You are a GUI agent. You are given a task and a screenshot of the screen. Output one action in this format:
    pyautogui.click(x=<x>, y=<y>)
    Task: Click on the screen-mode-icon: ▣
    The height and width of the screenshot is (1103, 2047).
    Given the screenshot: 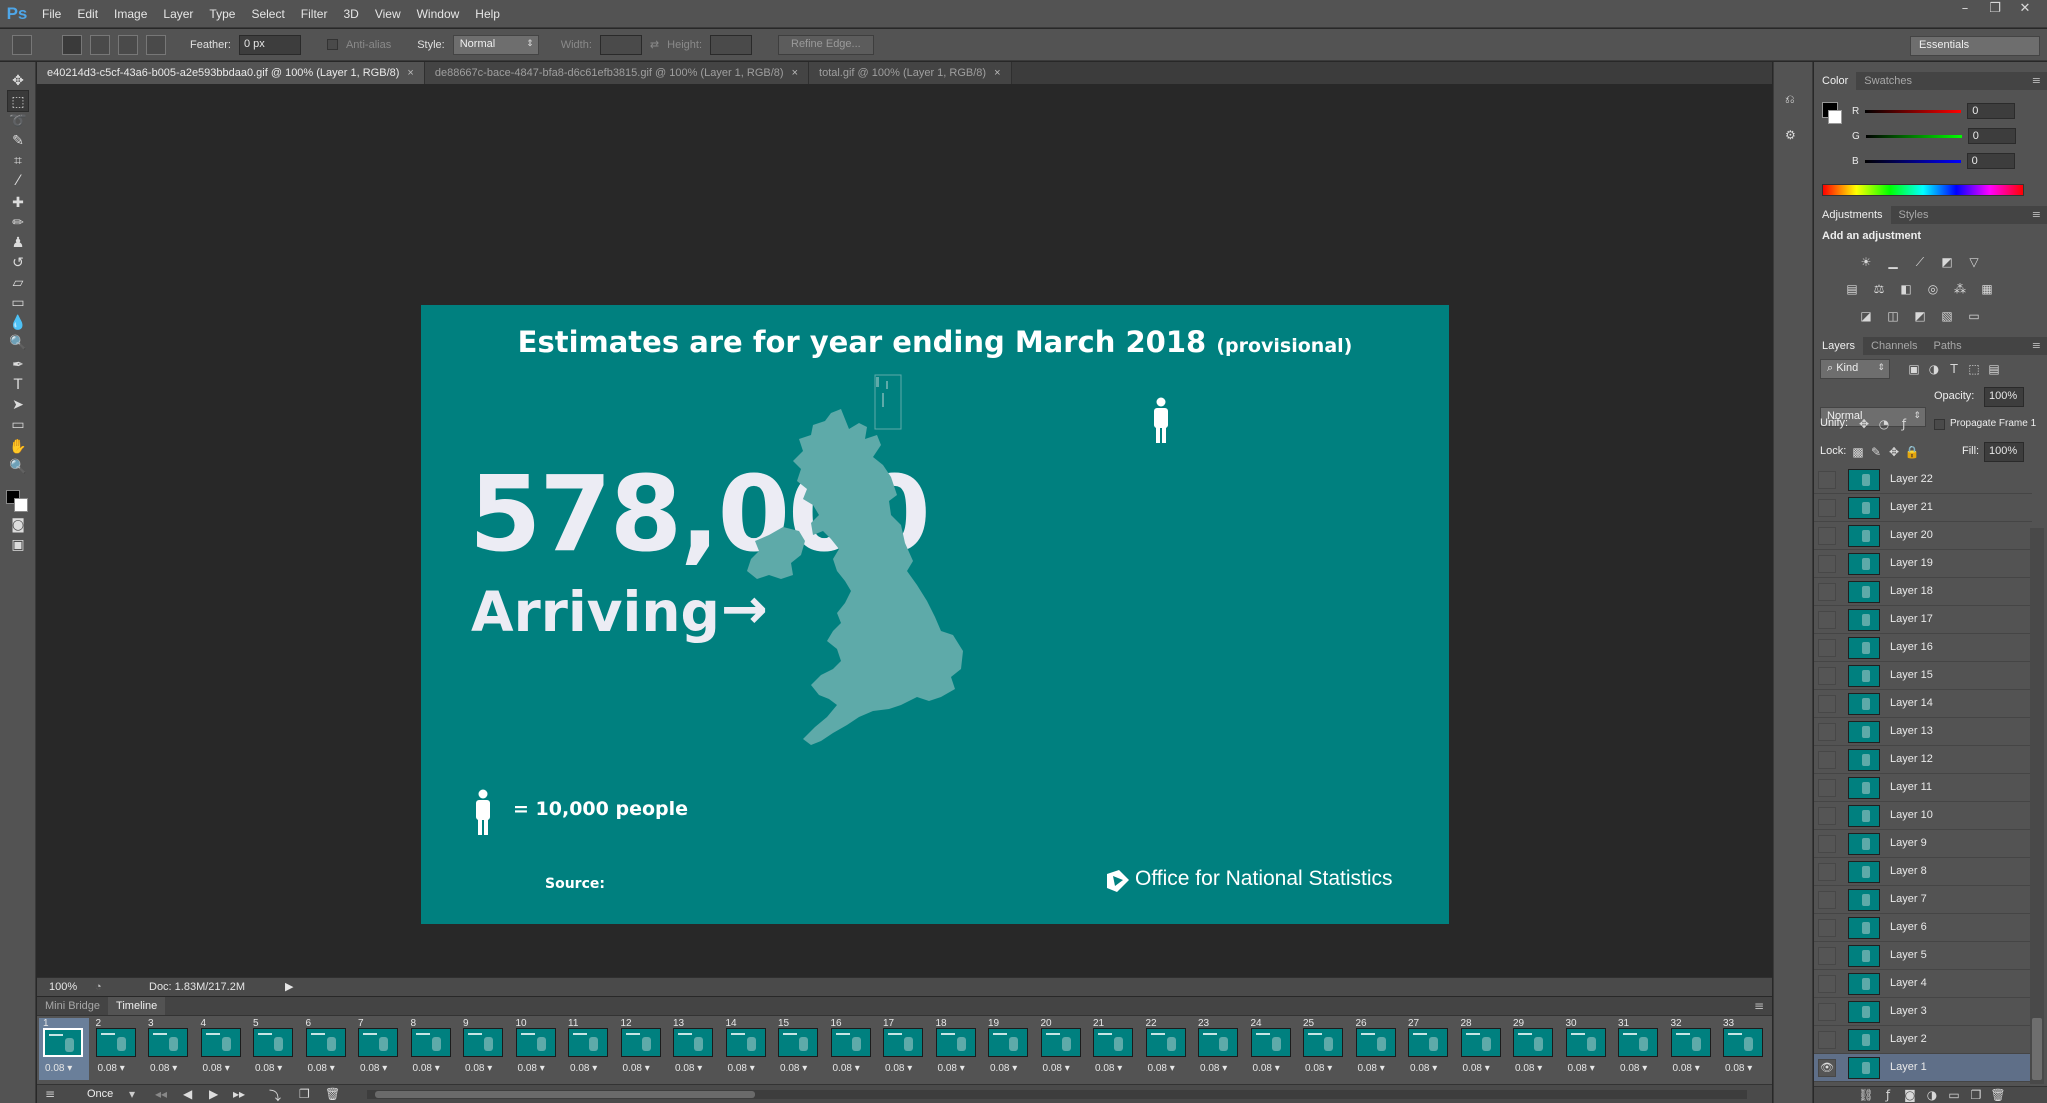 What is the action you would take?
    pyautogui.click(x=18, y=545)
    